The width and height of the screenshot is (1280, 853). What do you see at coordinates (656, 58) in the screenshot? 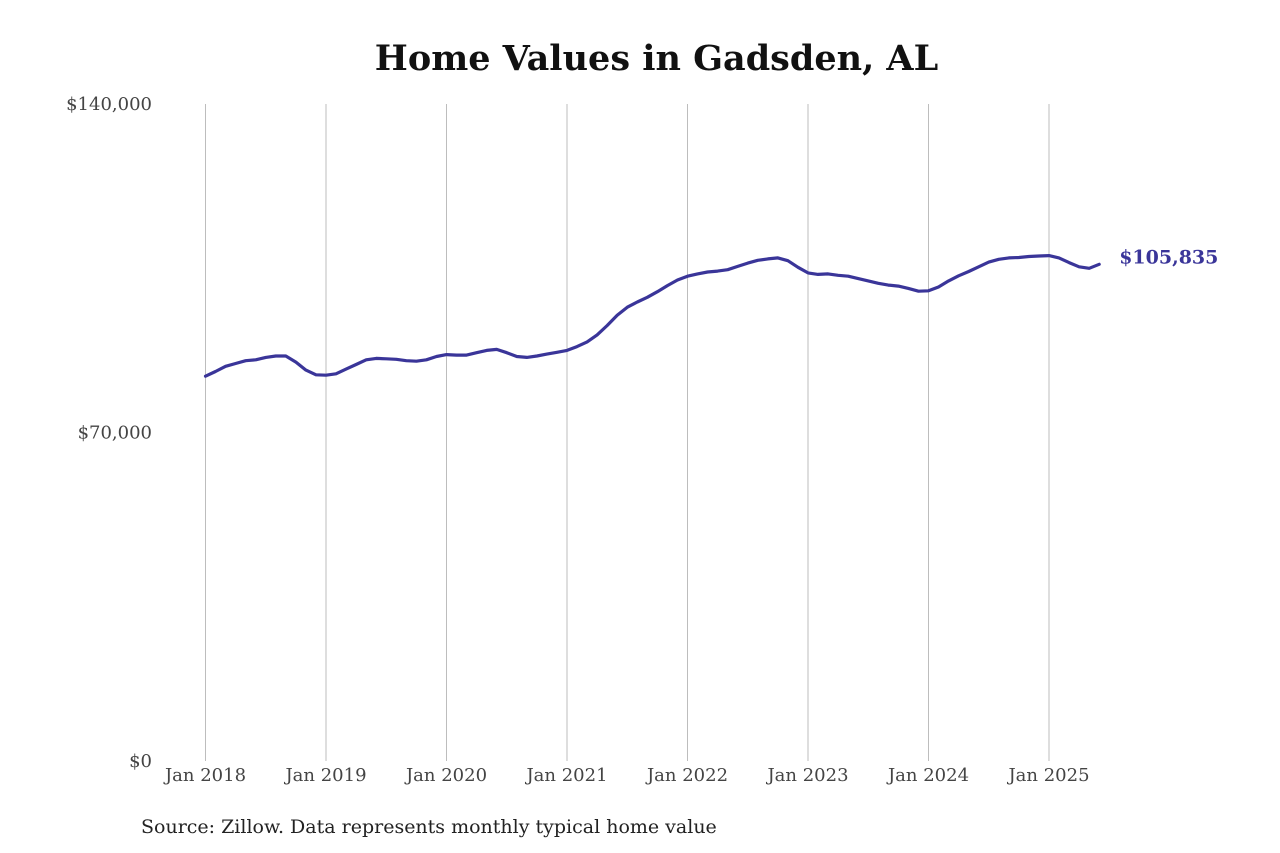
I see `chart-title: Home Values in Gadsden, AL` at bounding box center [656, 58].